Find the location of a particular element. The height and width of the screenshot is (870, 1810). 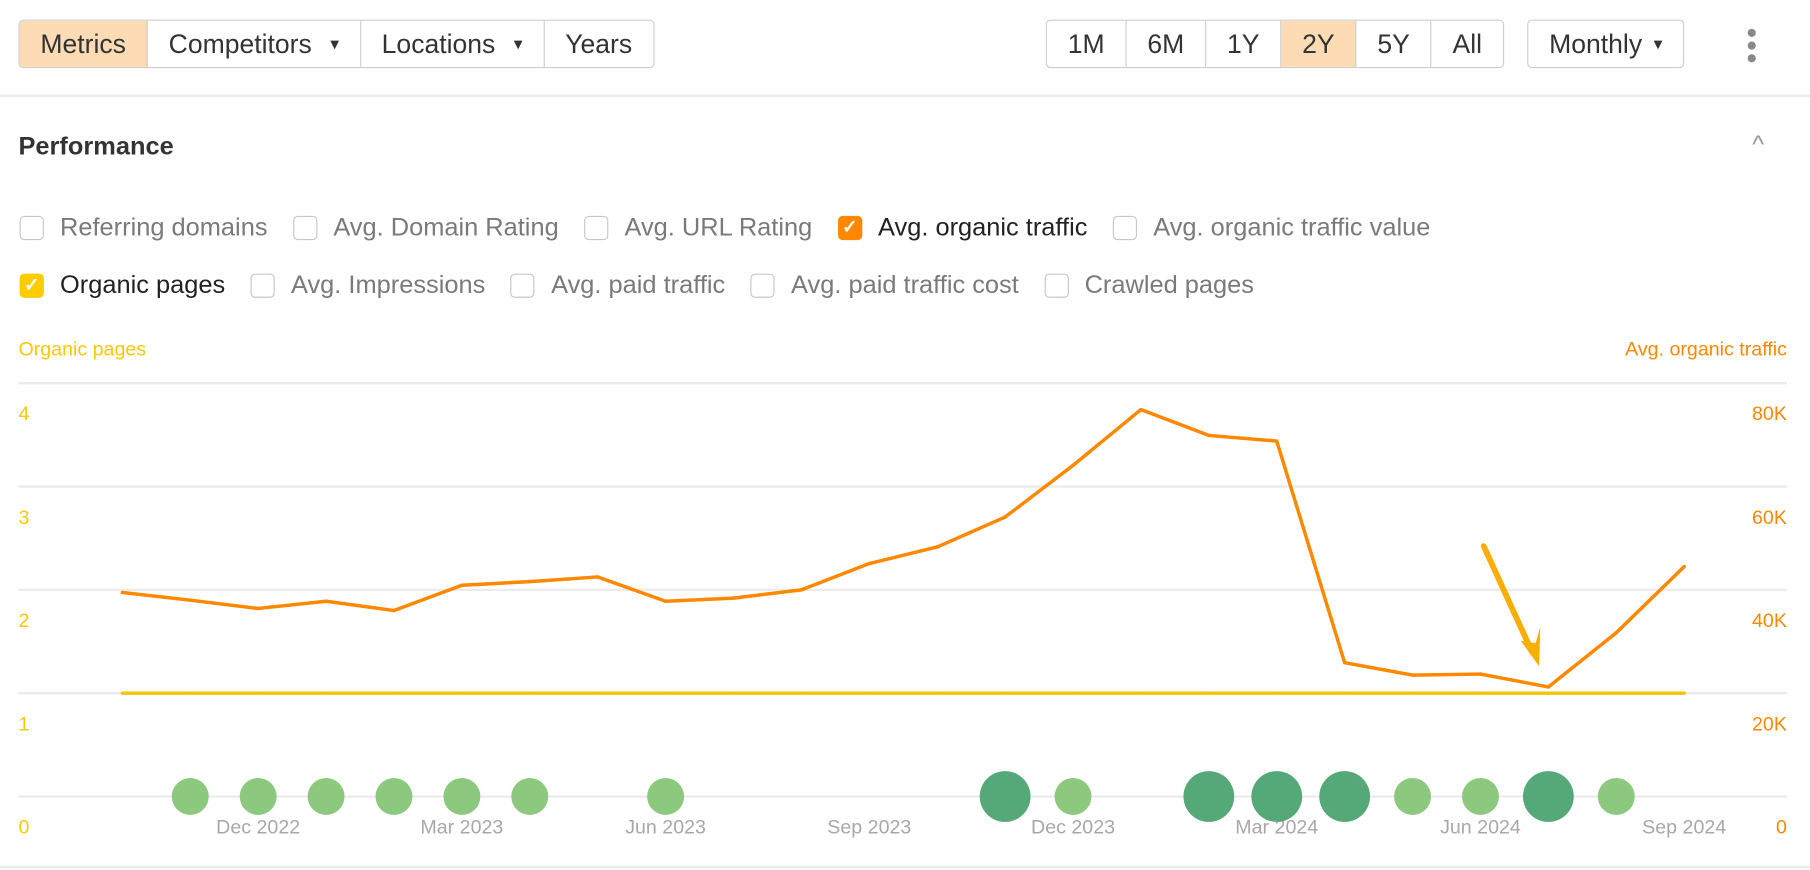

interval-dropdown-button: Monthly ▾ is located at coordinates (1605, 44).